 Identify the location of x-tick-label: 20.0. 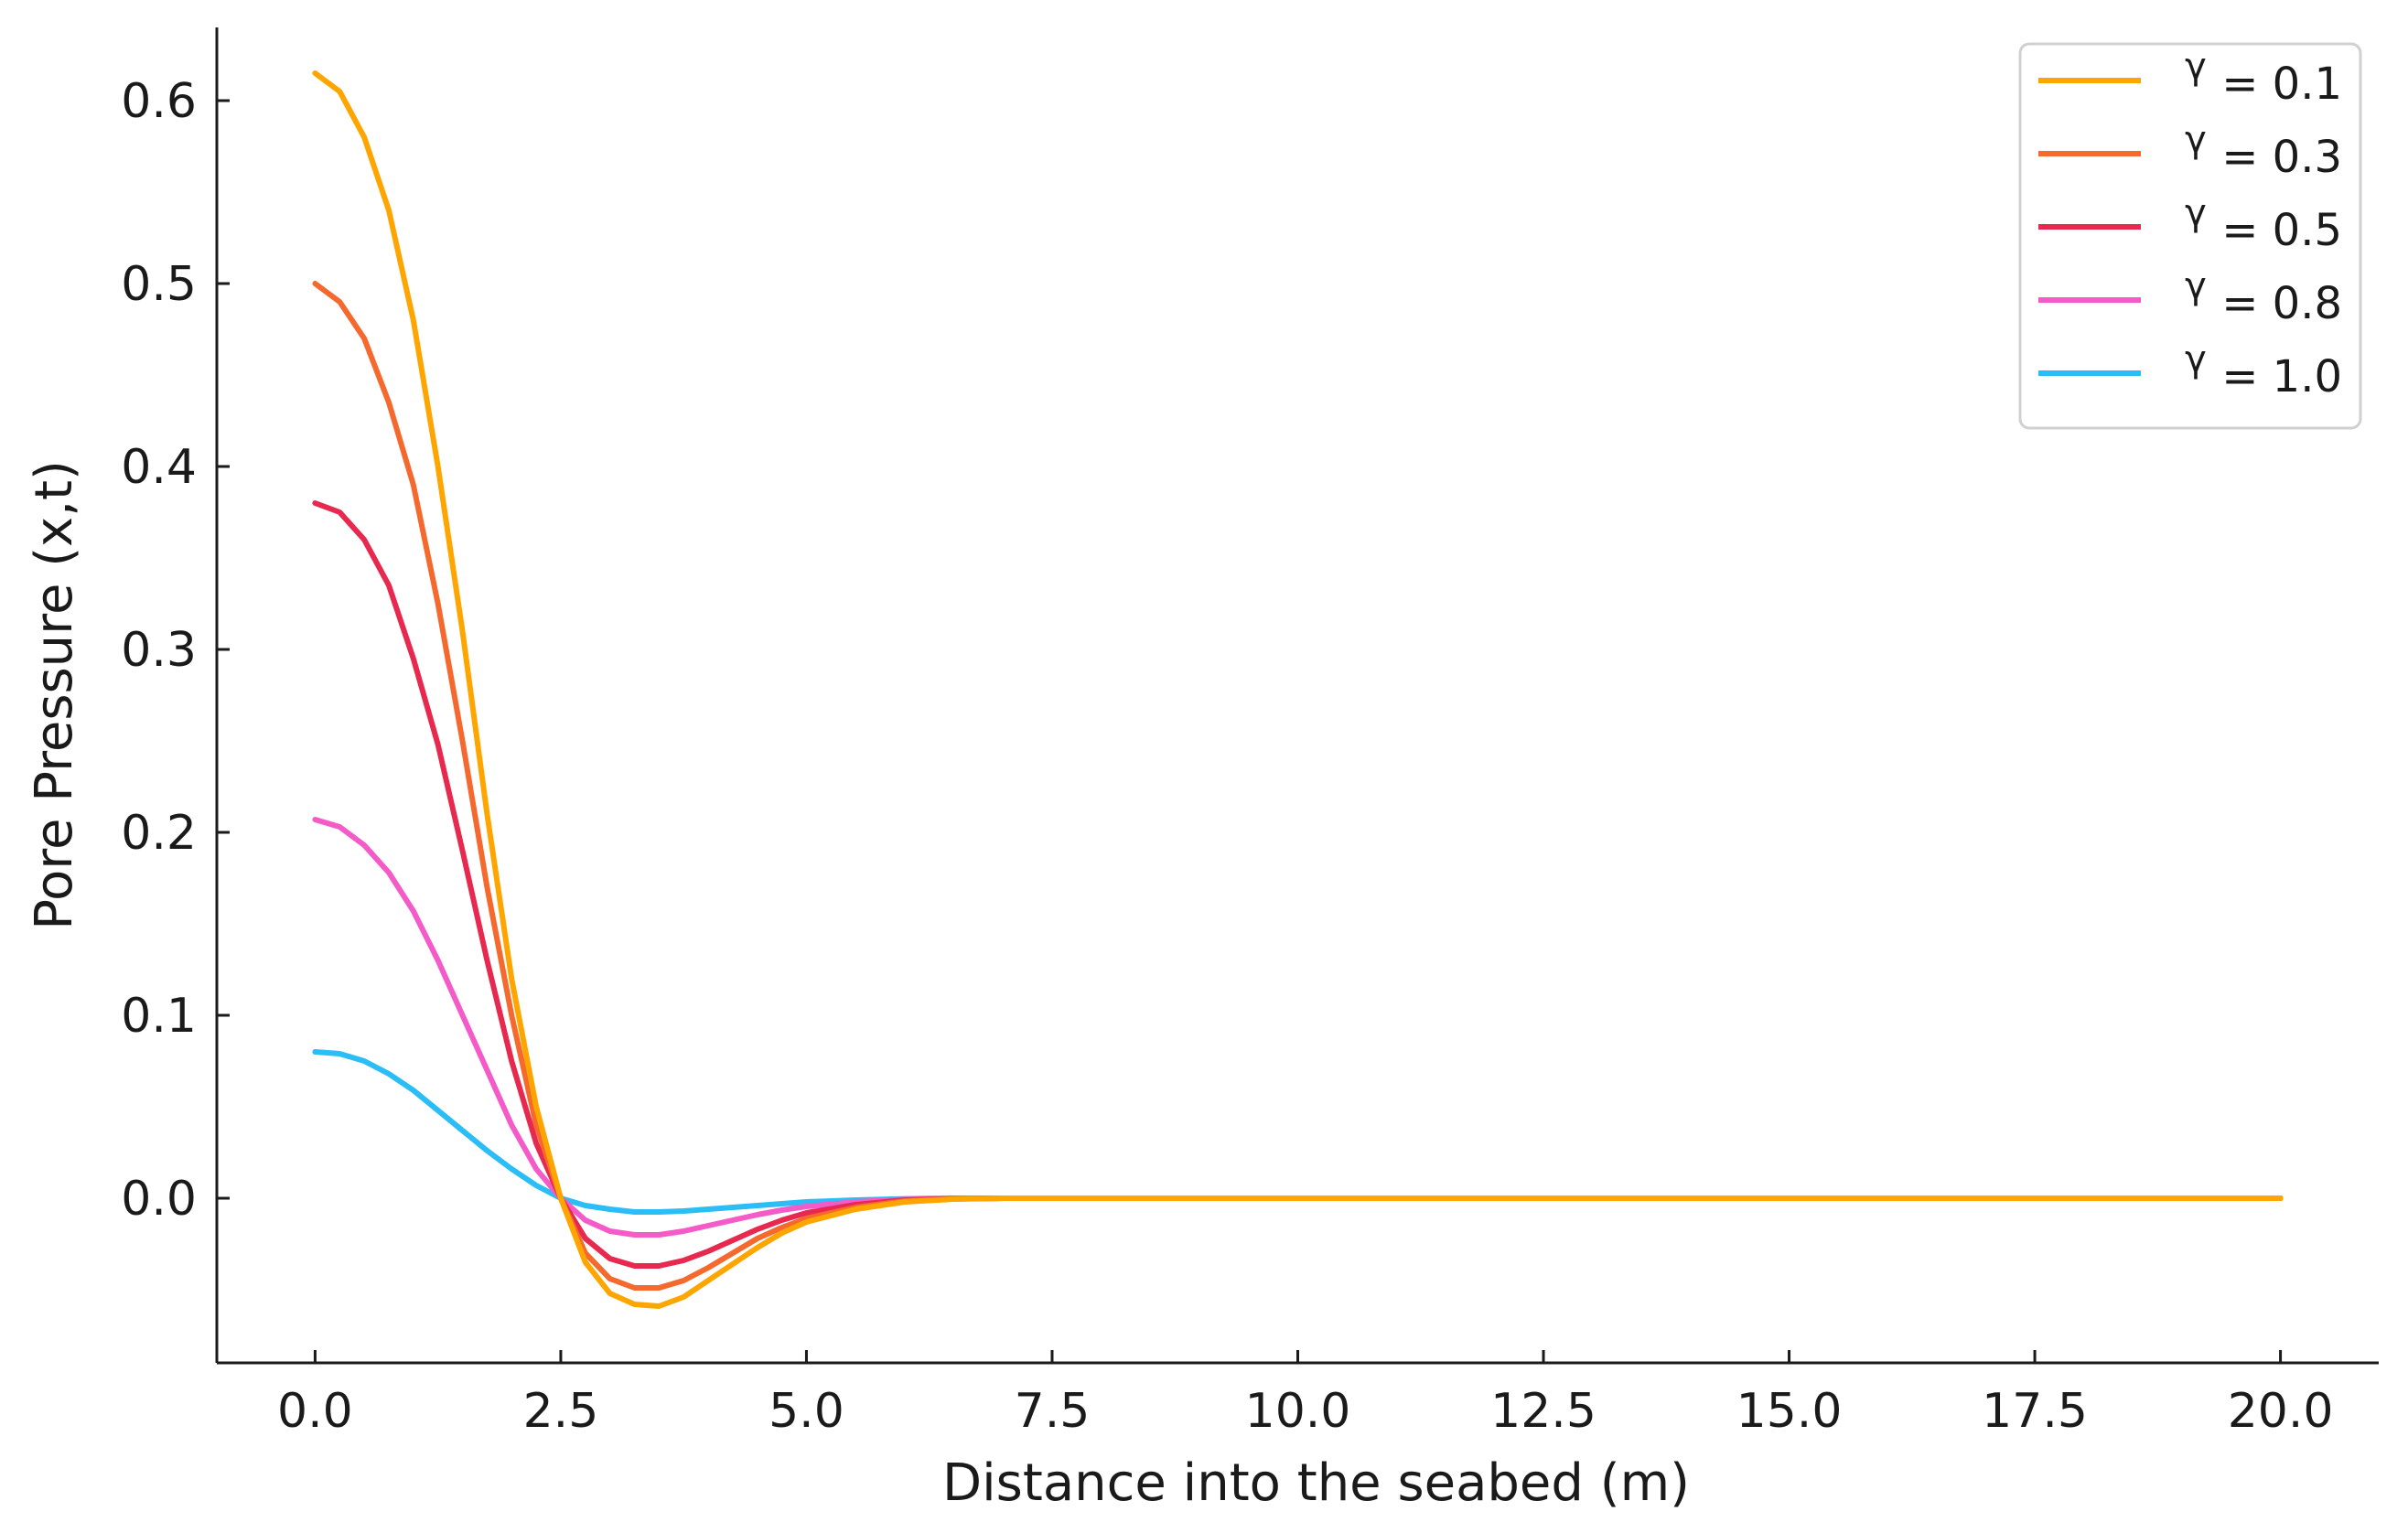
(2281, 1411).